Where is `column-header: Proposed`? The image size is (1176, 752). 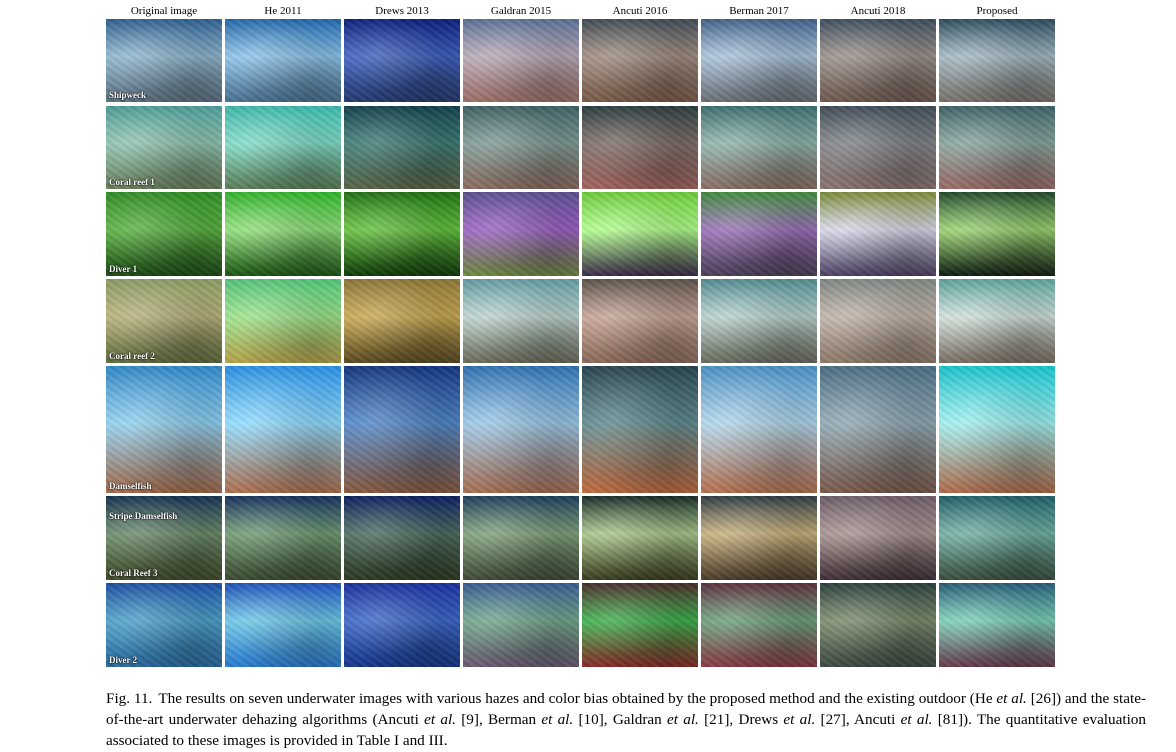
column-header: Proposed is located at coordinates (997, 11).